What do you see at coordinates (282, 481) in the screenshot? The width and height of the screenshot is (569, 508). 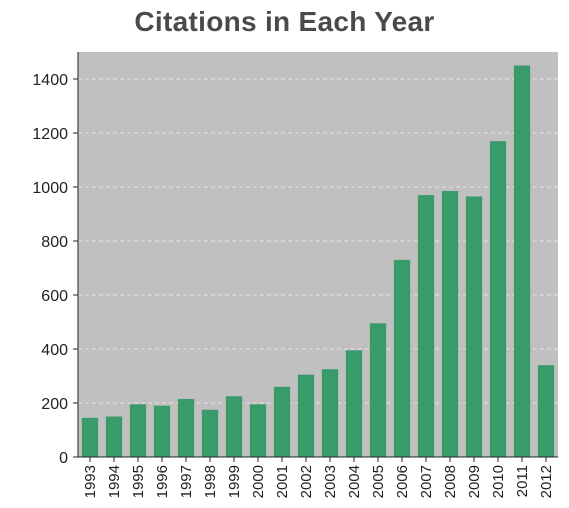 I see `x-tick-label: 2001` at bounding box center [282, 481].